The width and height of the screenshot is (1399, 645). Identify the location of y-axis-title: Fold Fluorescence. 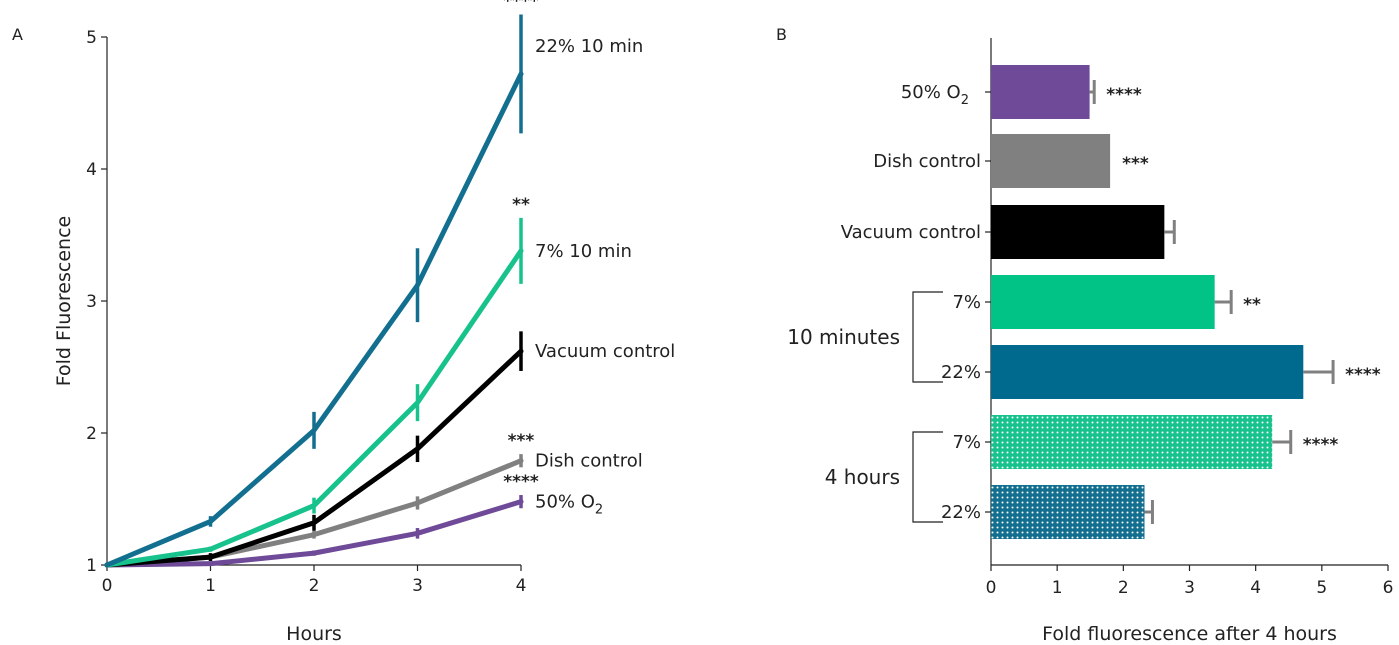
(64, 301).